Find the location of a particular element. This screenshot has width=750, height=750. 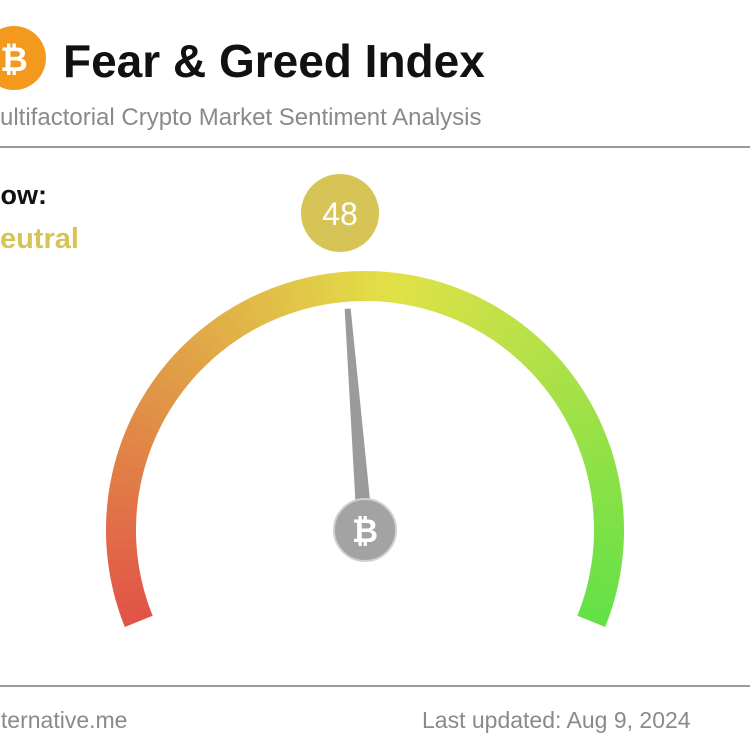

value-label: 48 is located at coordinates (340, 214).